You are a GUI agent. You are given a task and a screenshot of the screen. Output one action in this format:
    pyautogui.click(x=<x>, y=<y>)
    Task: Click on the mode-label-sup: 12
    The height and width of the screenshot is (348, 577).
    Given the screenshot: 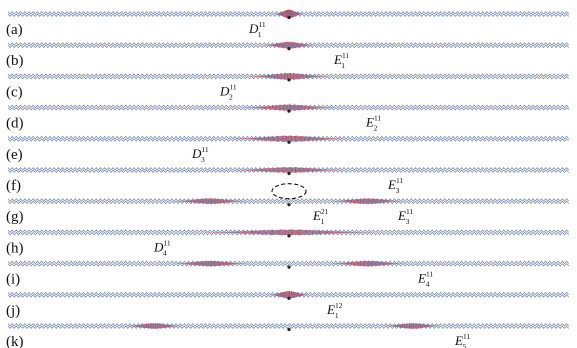 What is the action you would take?
    pyautogui.click(x=339, y=305)
    